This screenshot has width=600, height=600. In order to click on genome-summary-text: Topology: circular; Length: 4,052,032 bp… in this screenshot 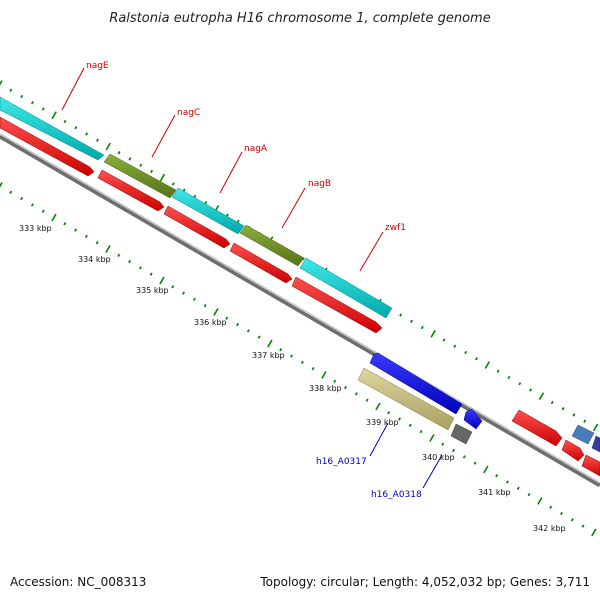, I will do `click(424, 582)`.